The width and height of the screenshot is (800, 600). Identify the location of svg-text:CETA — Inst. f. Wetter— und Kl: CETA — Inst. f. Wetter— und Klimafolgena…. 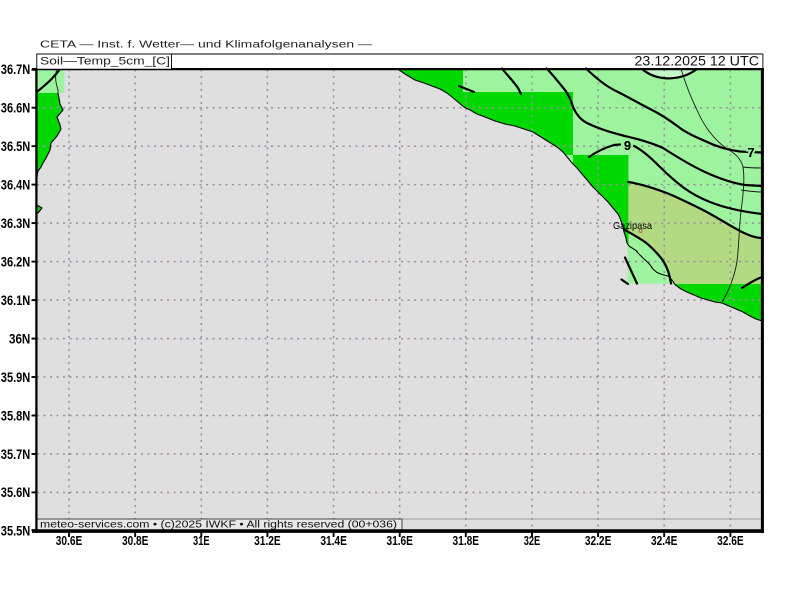
(206, 45).